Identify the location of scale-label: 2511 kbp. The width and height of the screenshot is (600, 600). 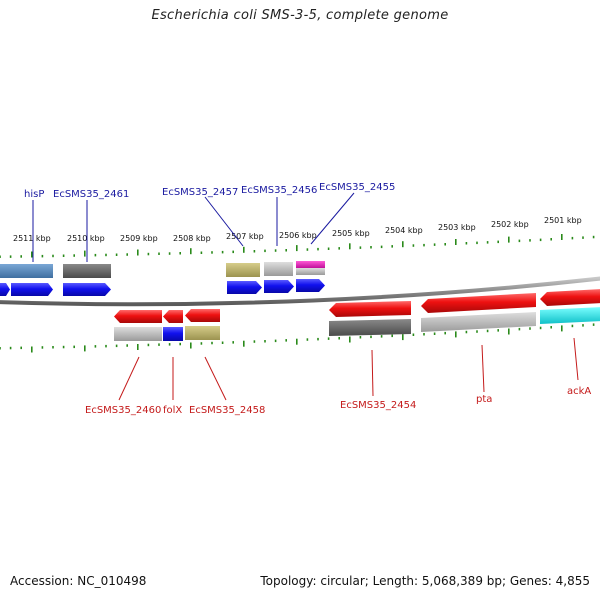
(32, 238).